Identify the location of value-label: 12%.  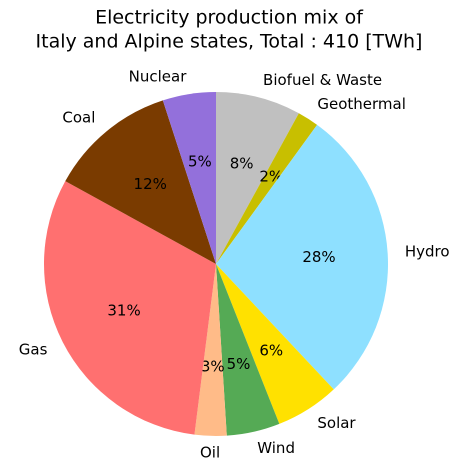
(150, 184).